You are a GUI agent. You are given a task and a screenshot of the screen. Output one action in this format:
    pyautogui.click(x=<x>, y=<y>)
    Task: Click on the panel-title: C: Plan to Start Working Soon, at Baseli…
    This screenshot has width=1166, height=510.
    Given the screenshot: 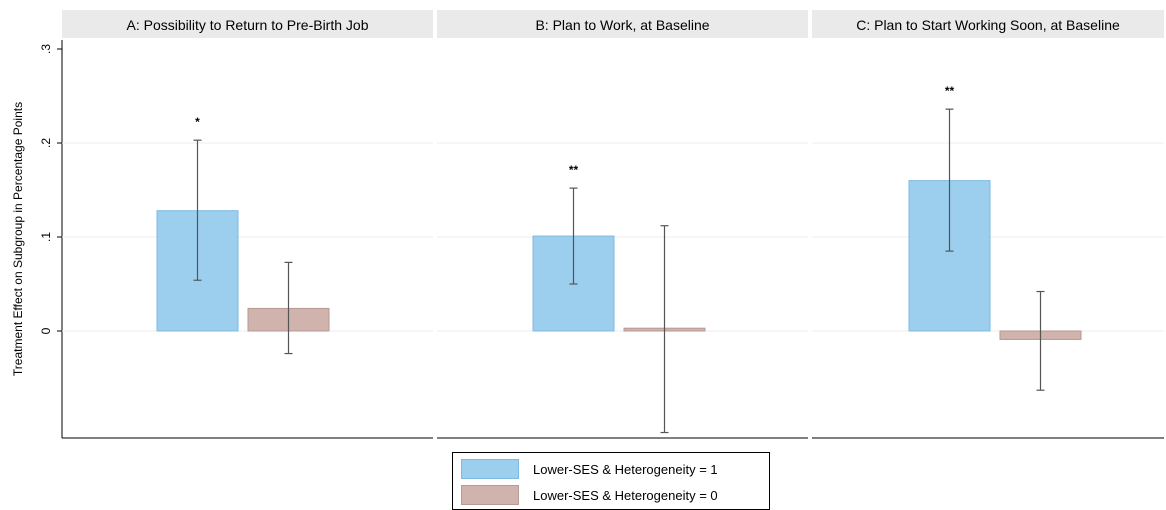 What is the action you would take?
    pyautogui.click(x=988, y=25)
    